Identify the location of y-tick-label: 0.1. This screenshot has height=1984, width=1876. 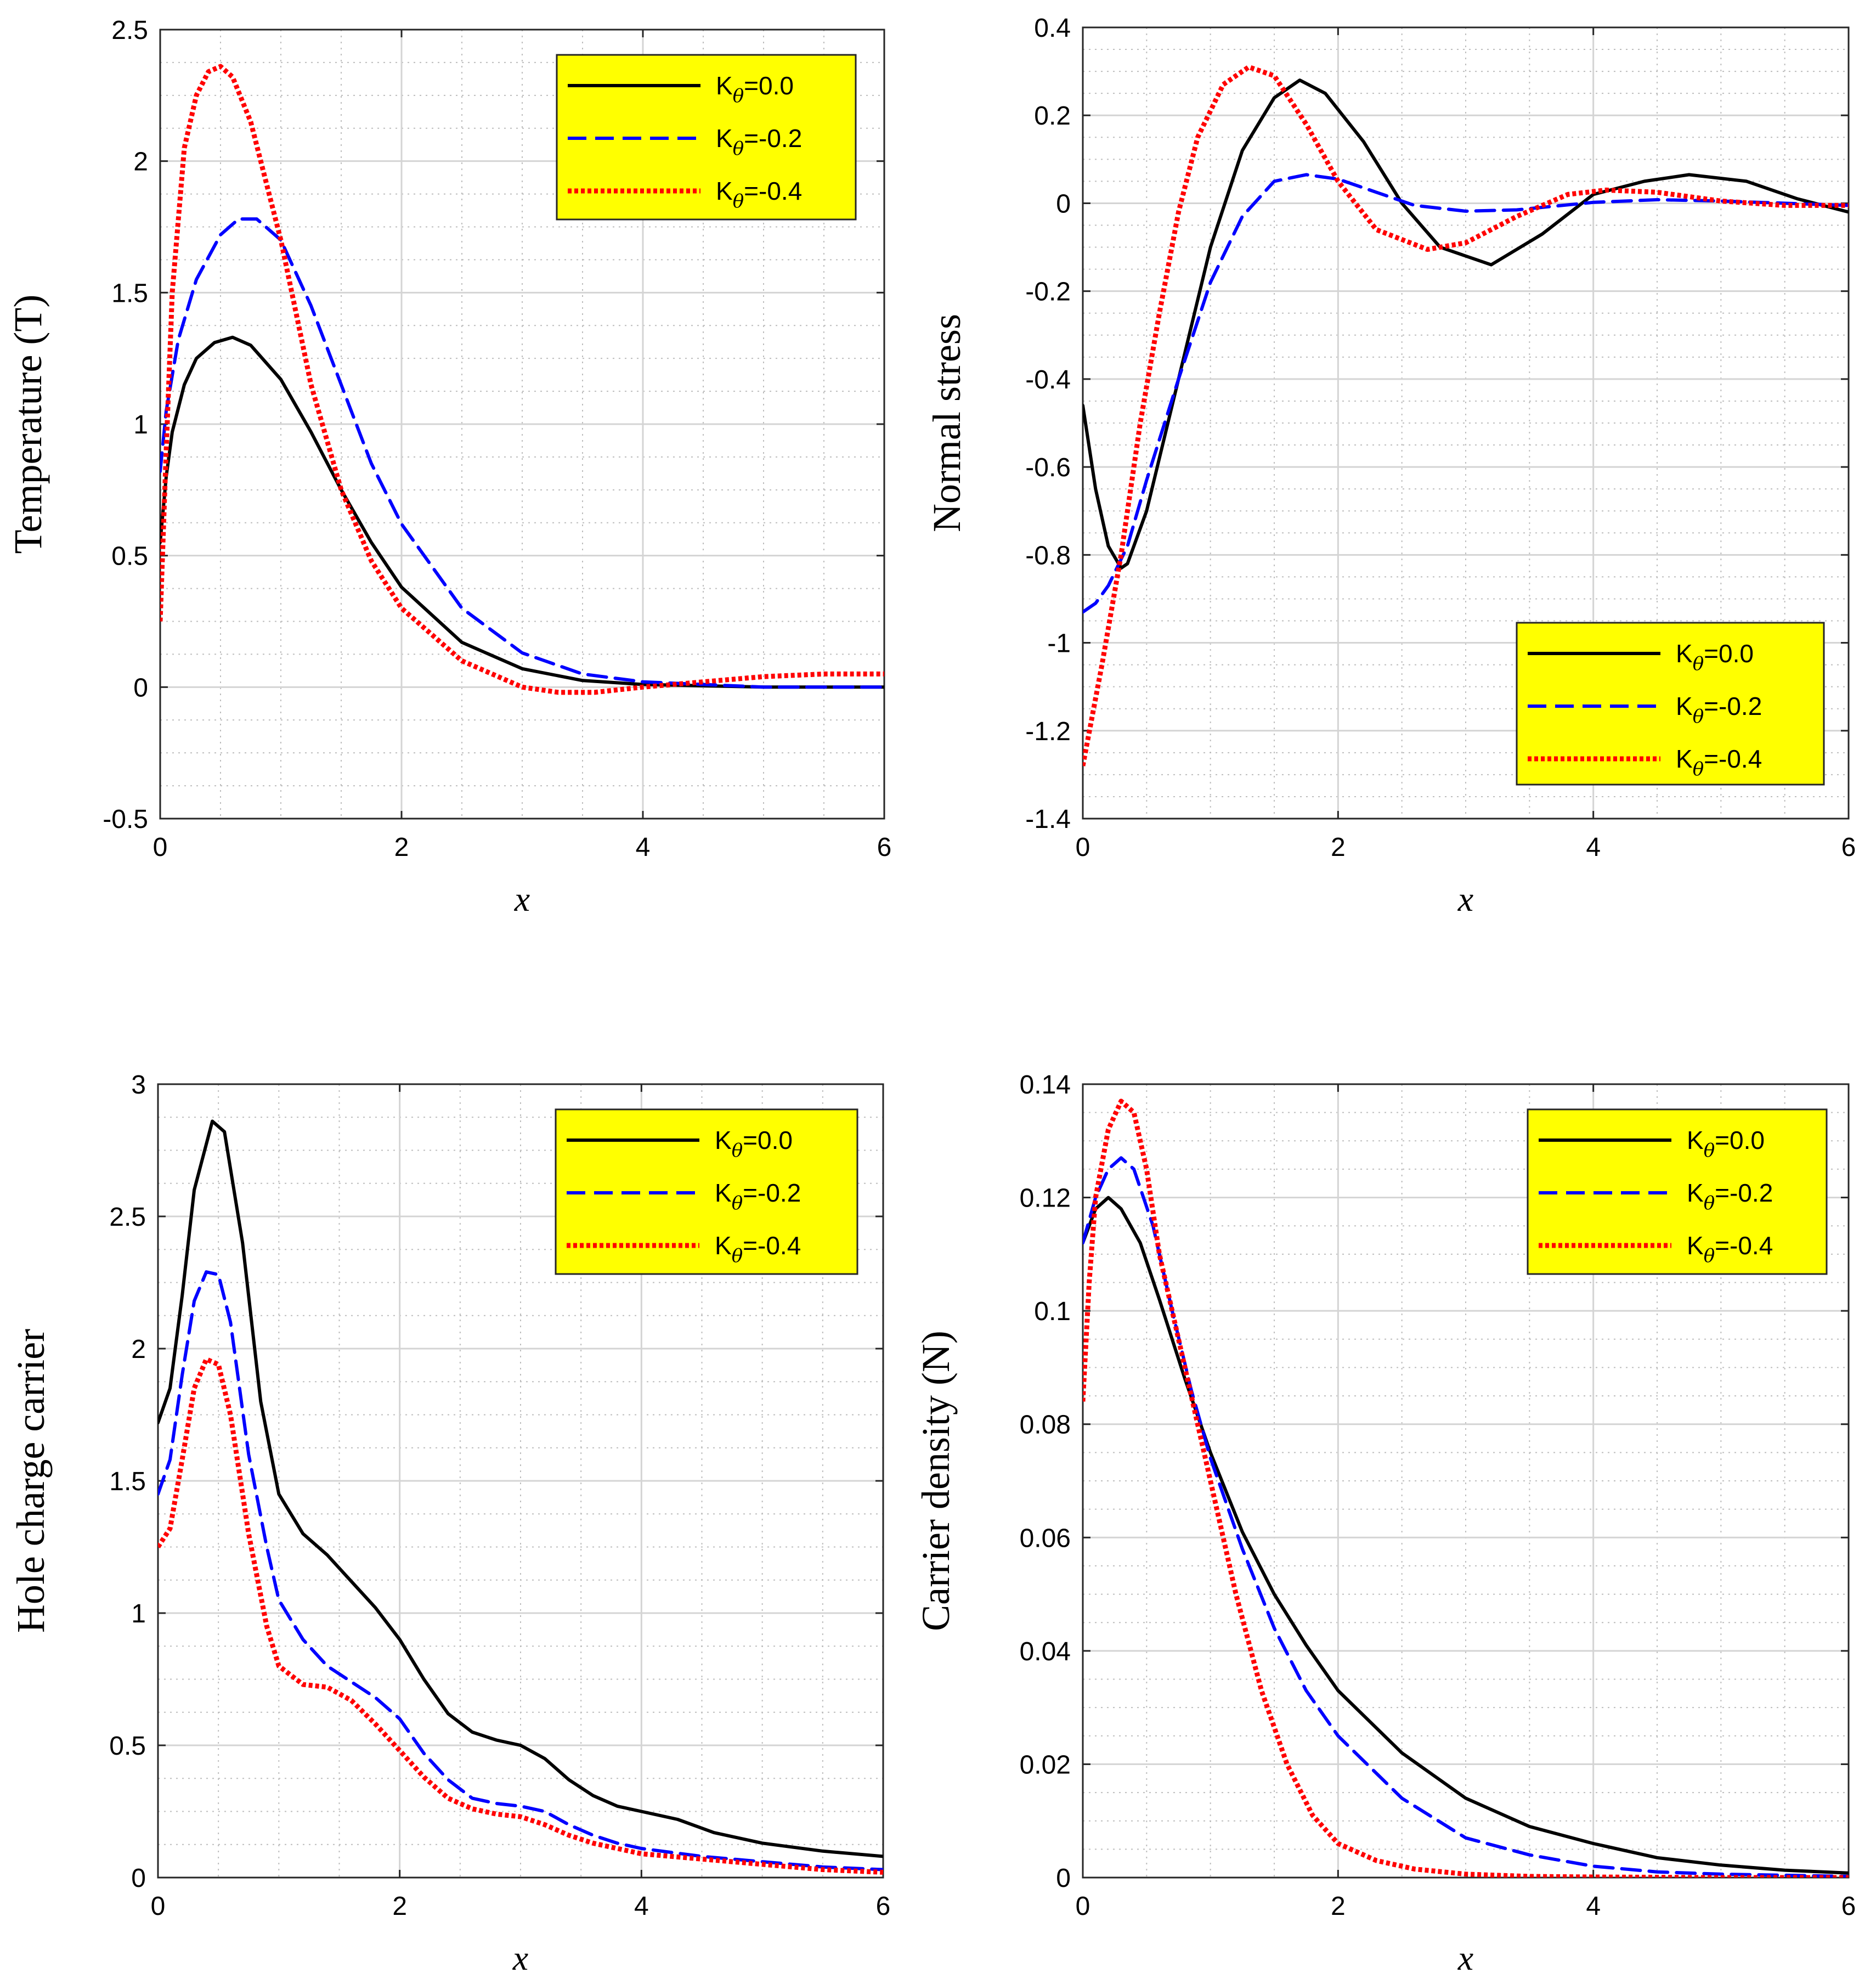
(1052, 1311).